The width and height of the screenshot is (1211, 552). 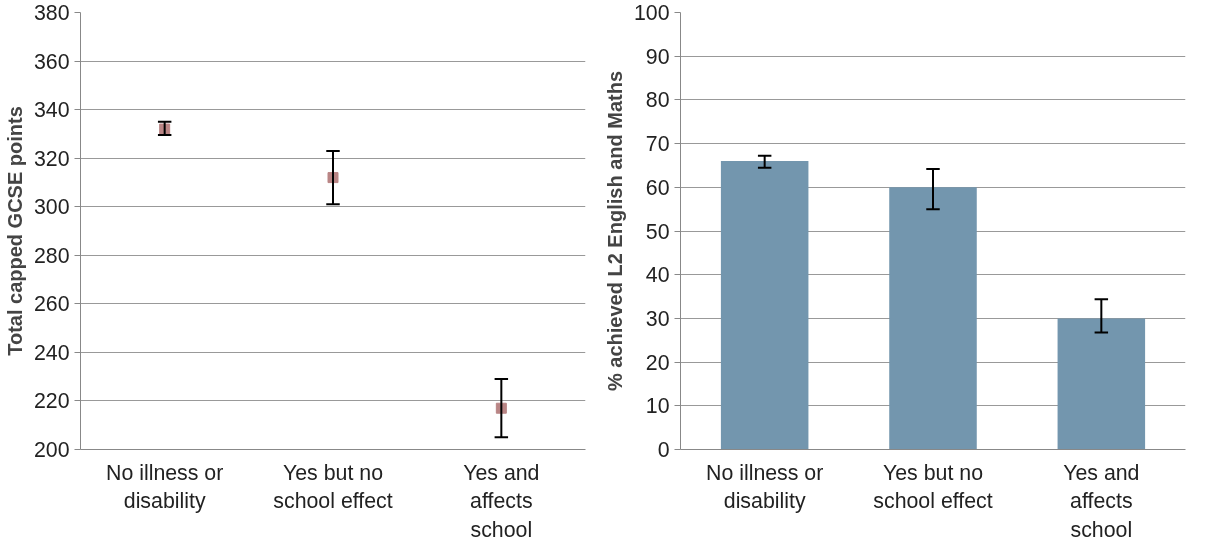 I want to click on y-tick-label: 240, so click(x=51, y=352).